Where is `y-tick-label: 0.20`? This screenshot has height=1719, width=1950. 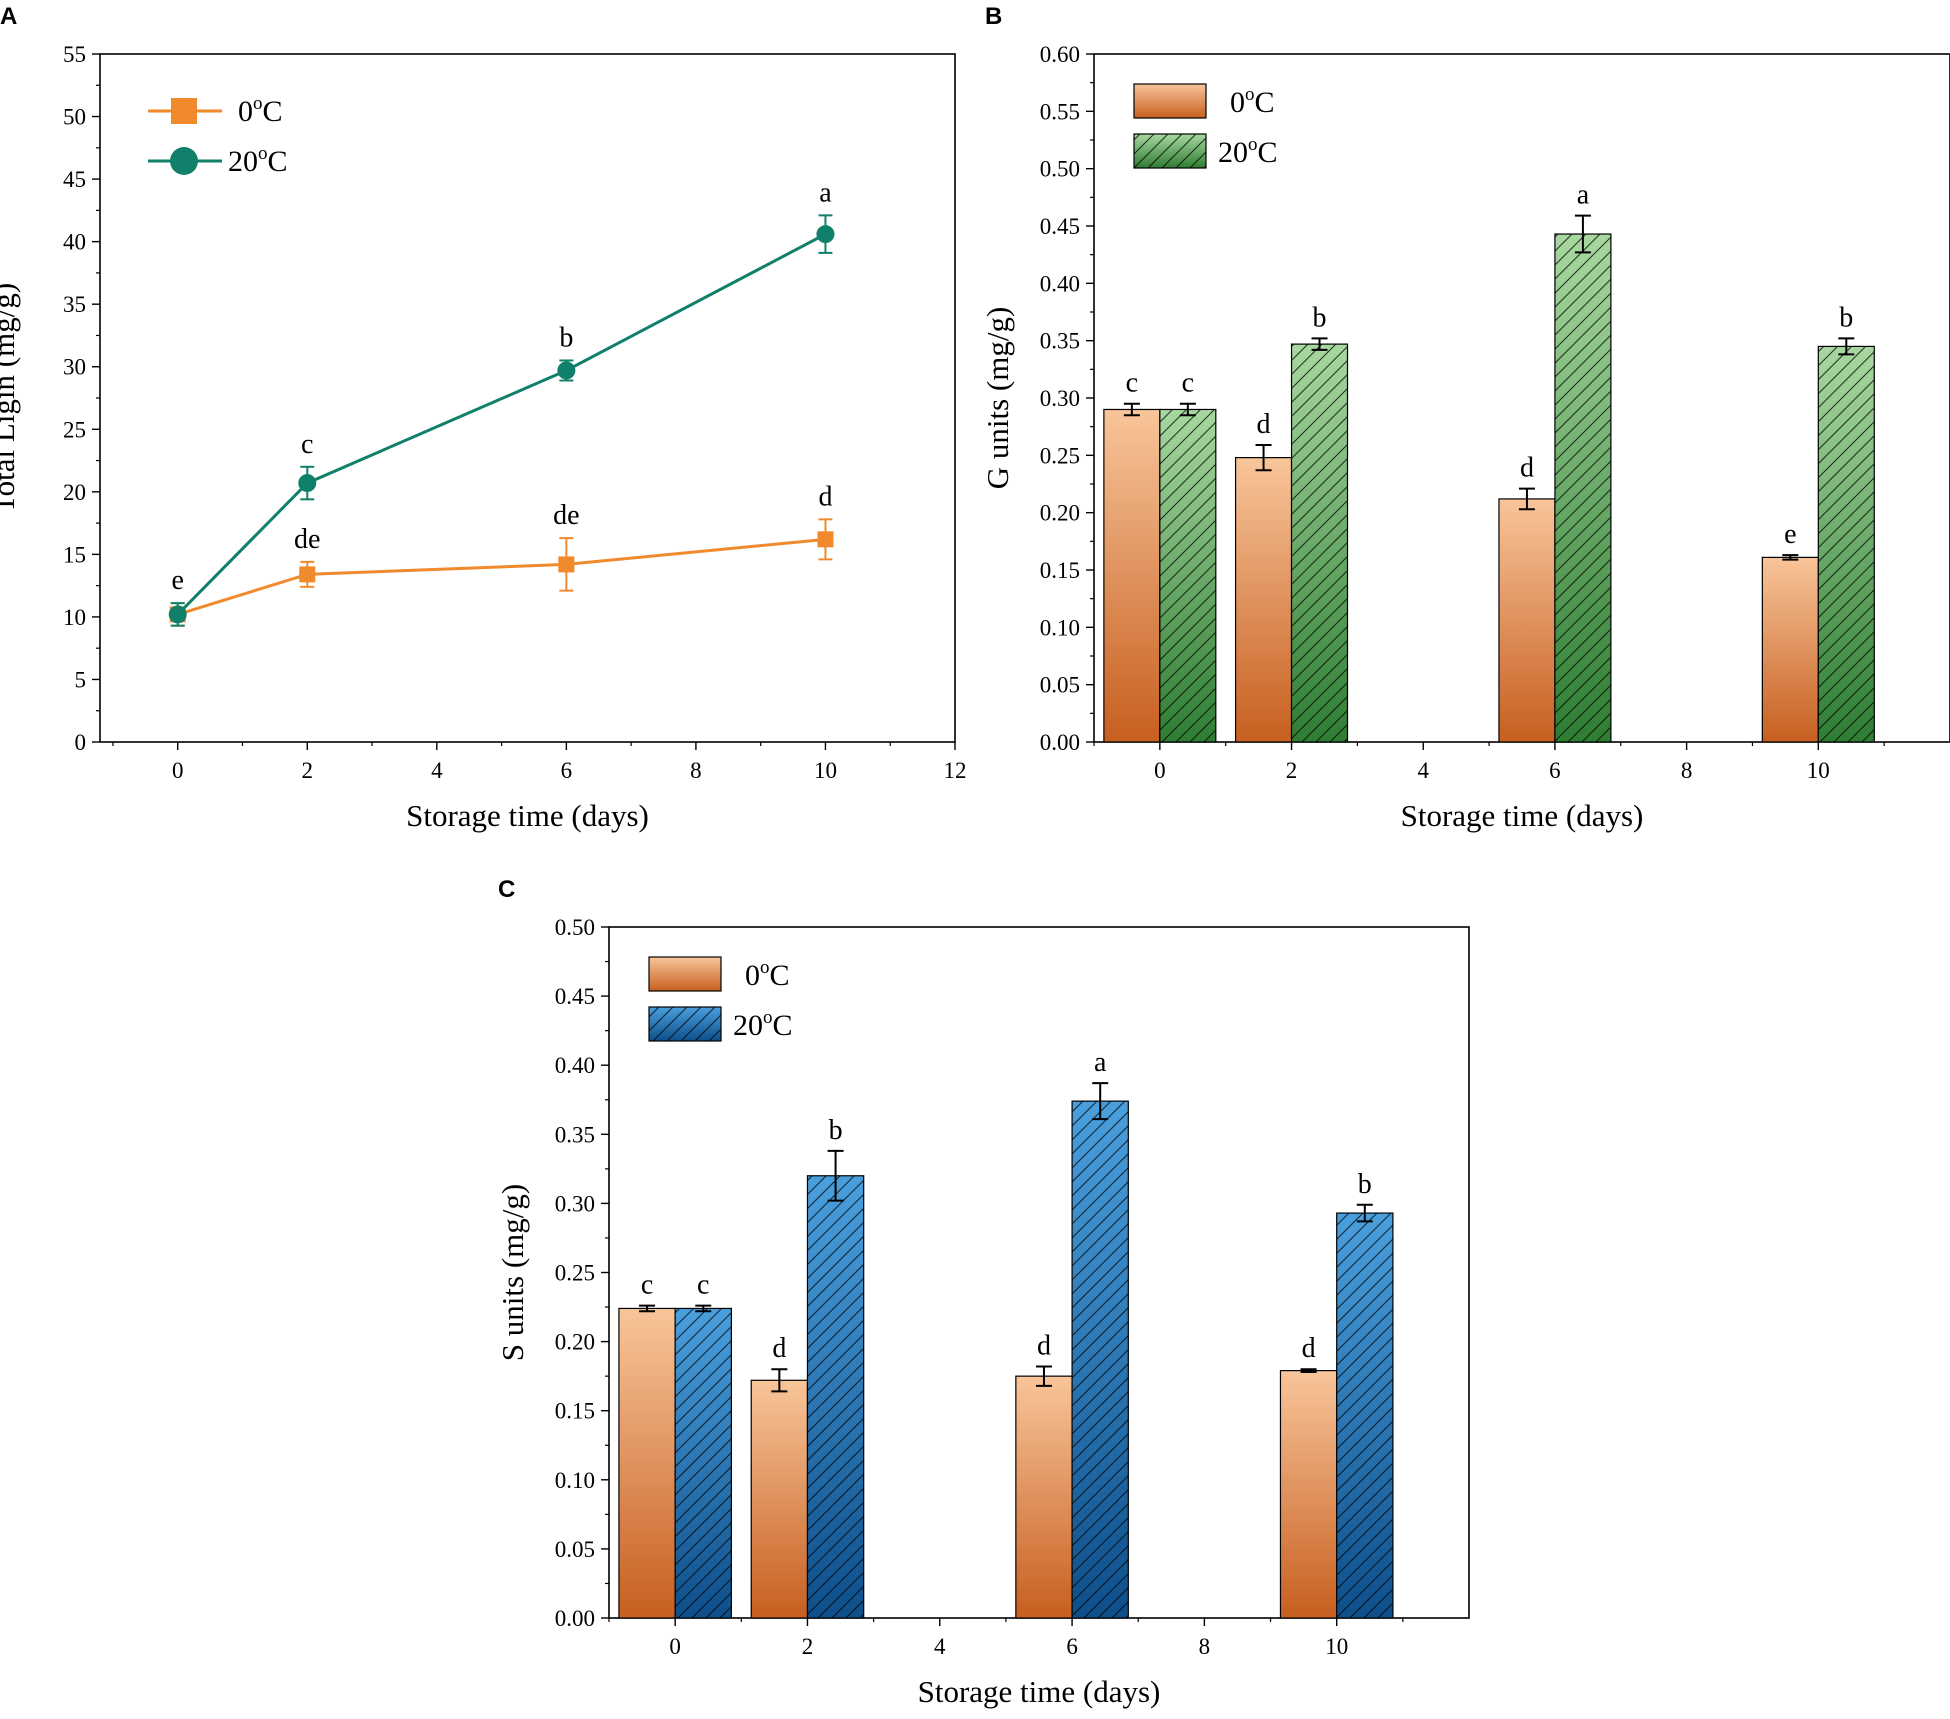 y-tick-label: 0.20 is located at coordinates (1060, 513).